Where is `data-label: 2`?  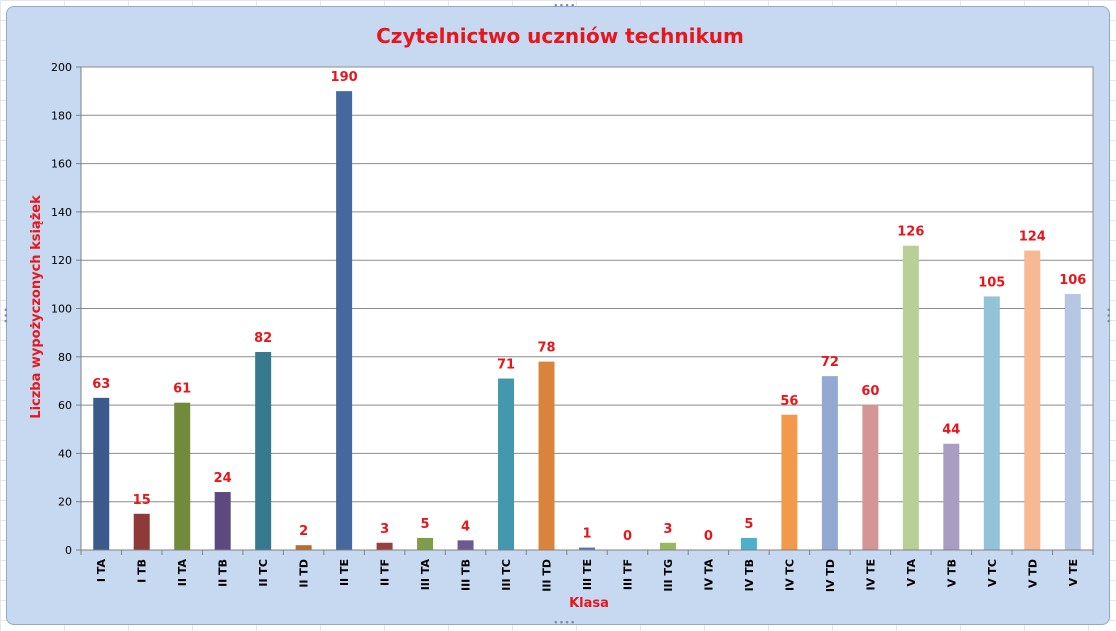
data-label: 2 is located at coordinates (303, 531).